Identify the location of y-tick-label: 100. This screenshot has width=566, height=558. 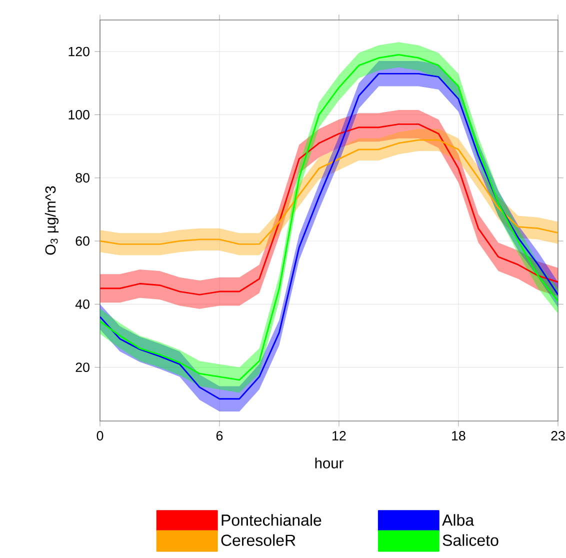
(79, 115).